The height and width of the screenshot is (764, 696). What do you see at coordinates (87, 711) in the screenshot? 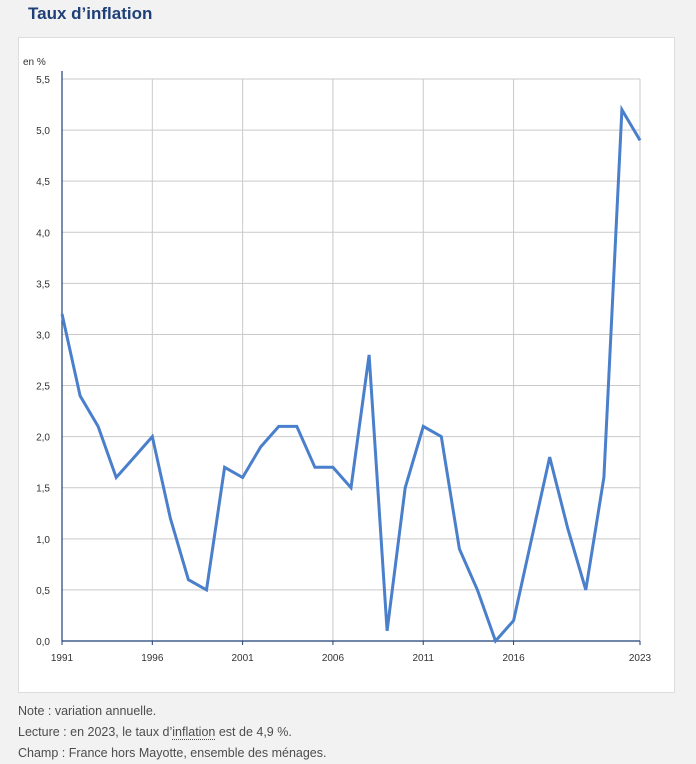
I see `note-line: Note : variation annuelle.` at bounding box center [87, 711].